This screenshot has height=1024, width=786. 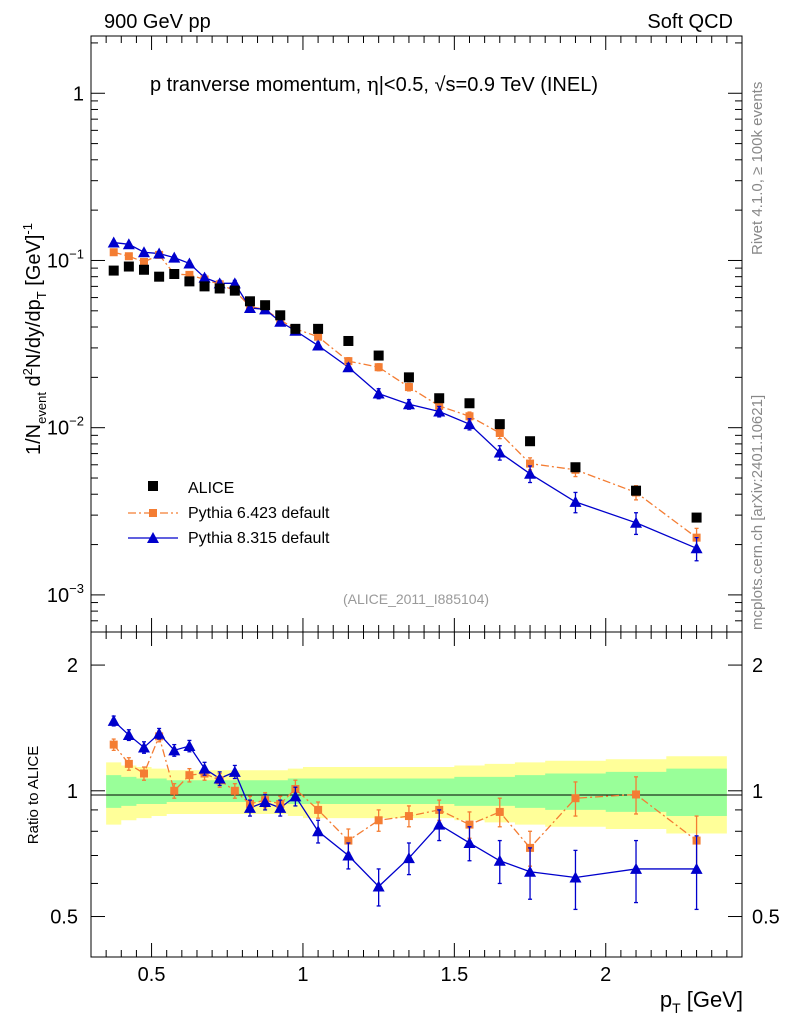 I want to click on header-left: 900 GeV pp, so click(x=157, y=22).